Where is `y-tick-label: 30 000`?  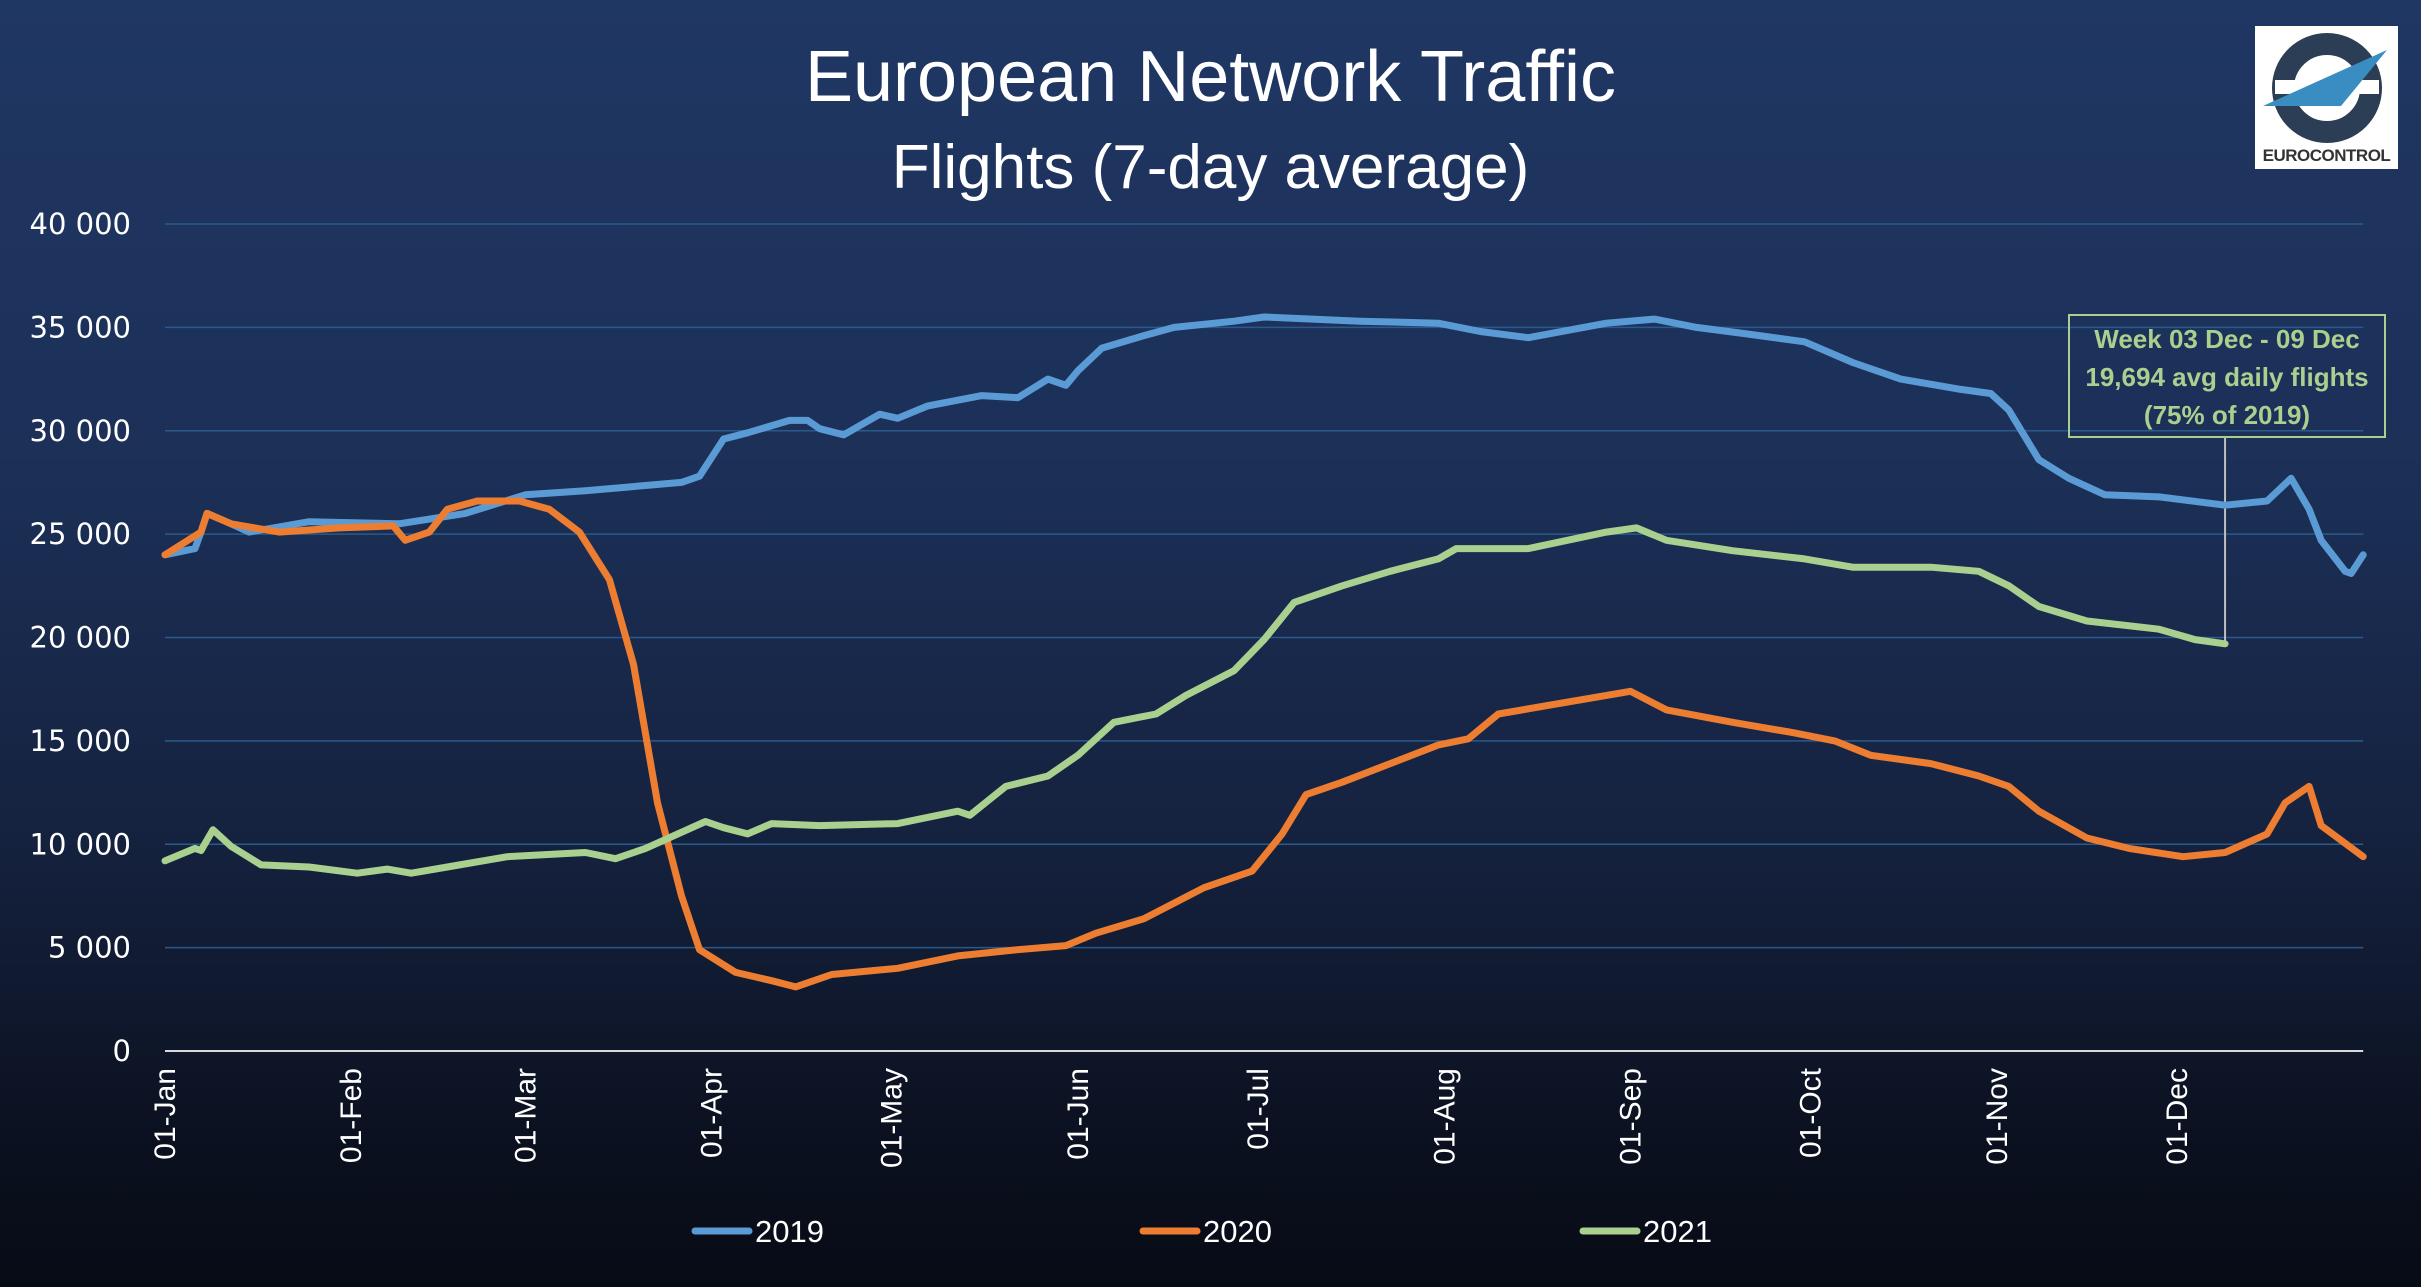
y-tick-label: 30 000 is located at coordinates (80, 431).